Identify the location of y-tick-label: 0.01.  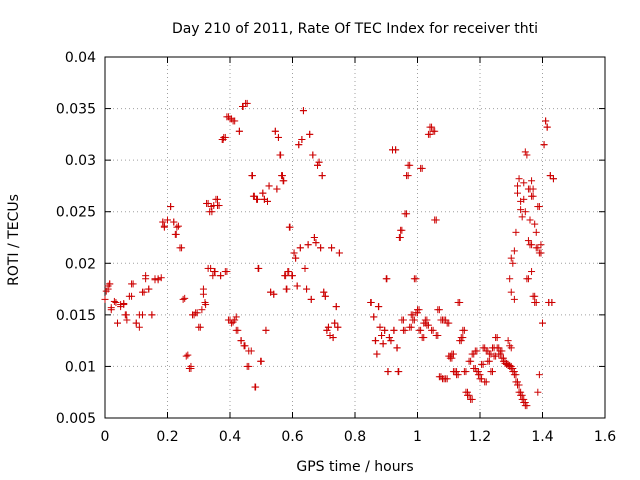
(80, 367).